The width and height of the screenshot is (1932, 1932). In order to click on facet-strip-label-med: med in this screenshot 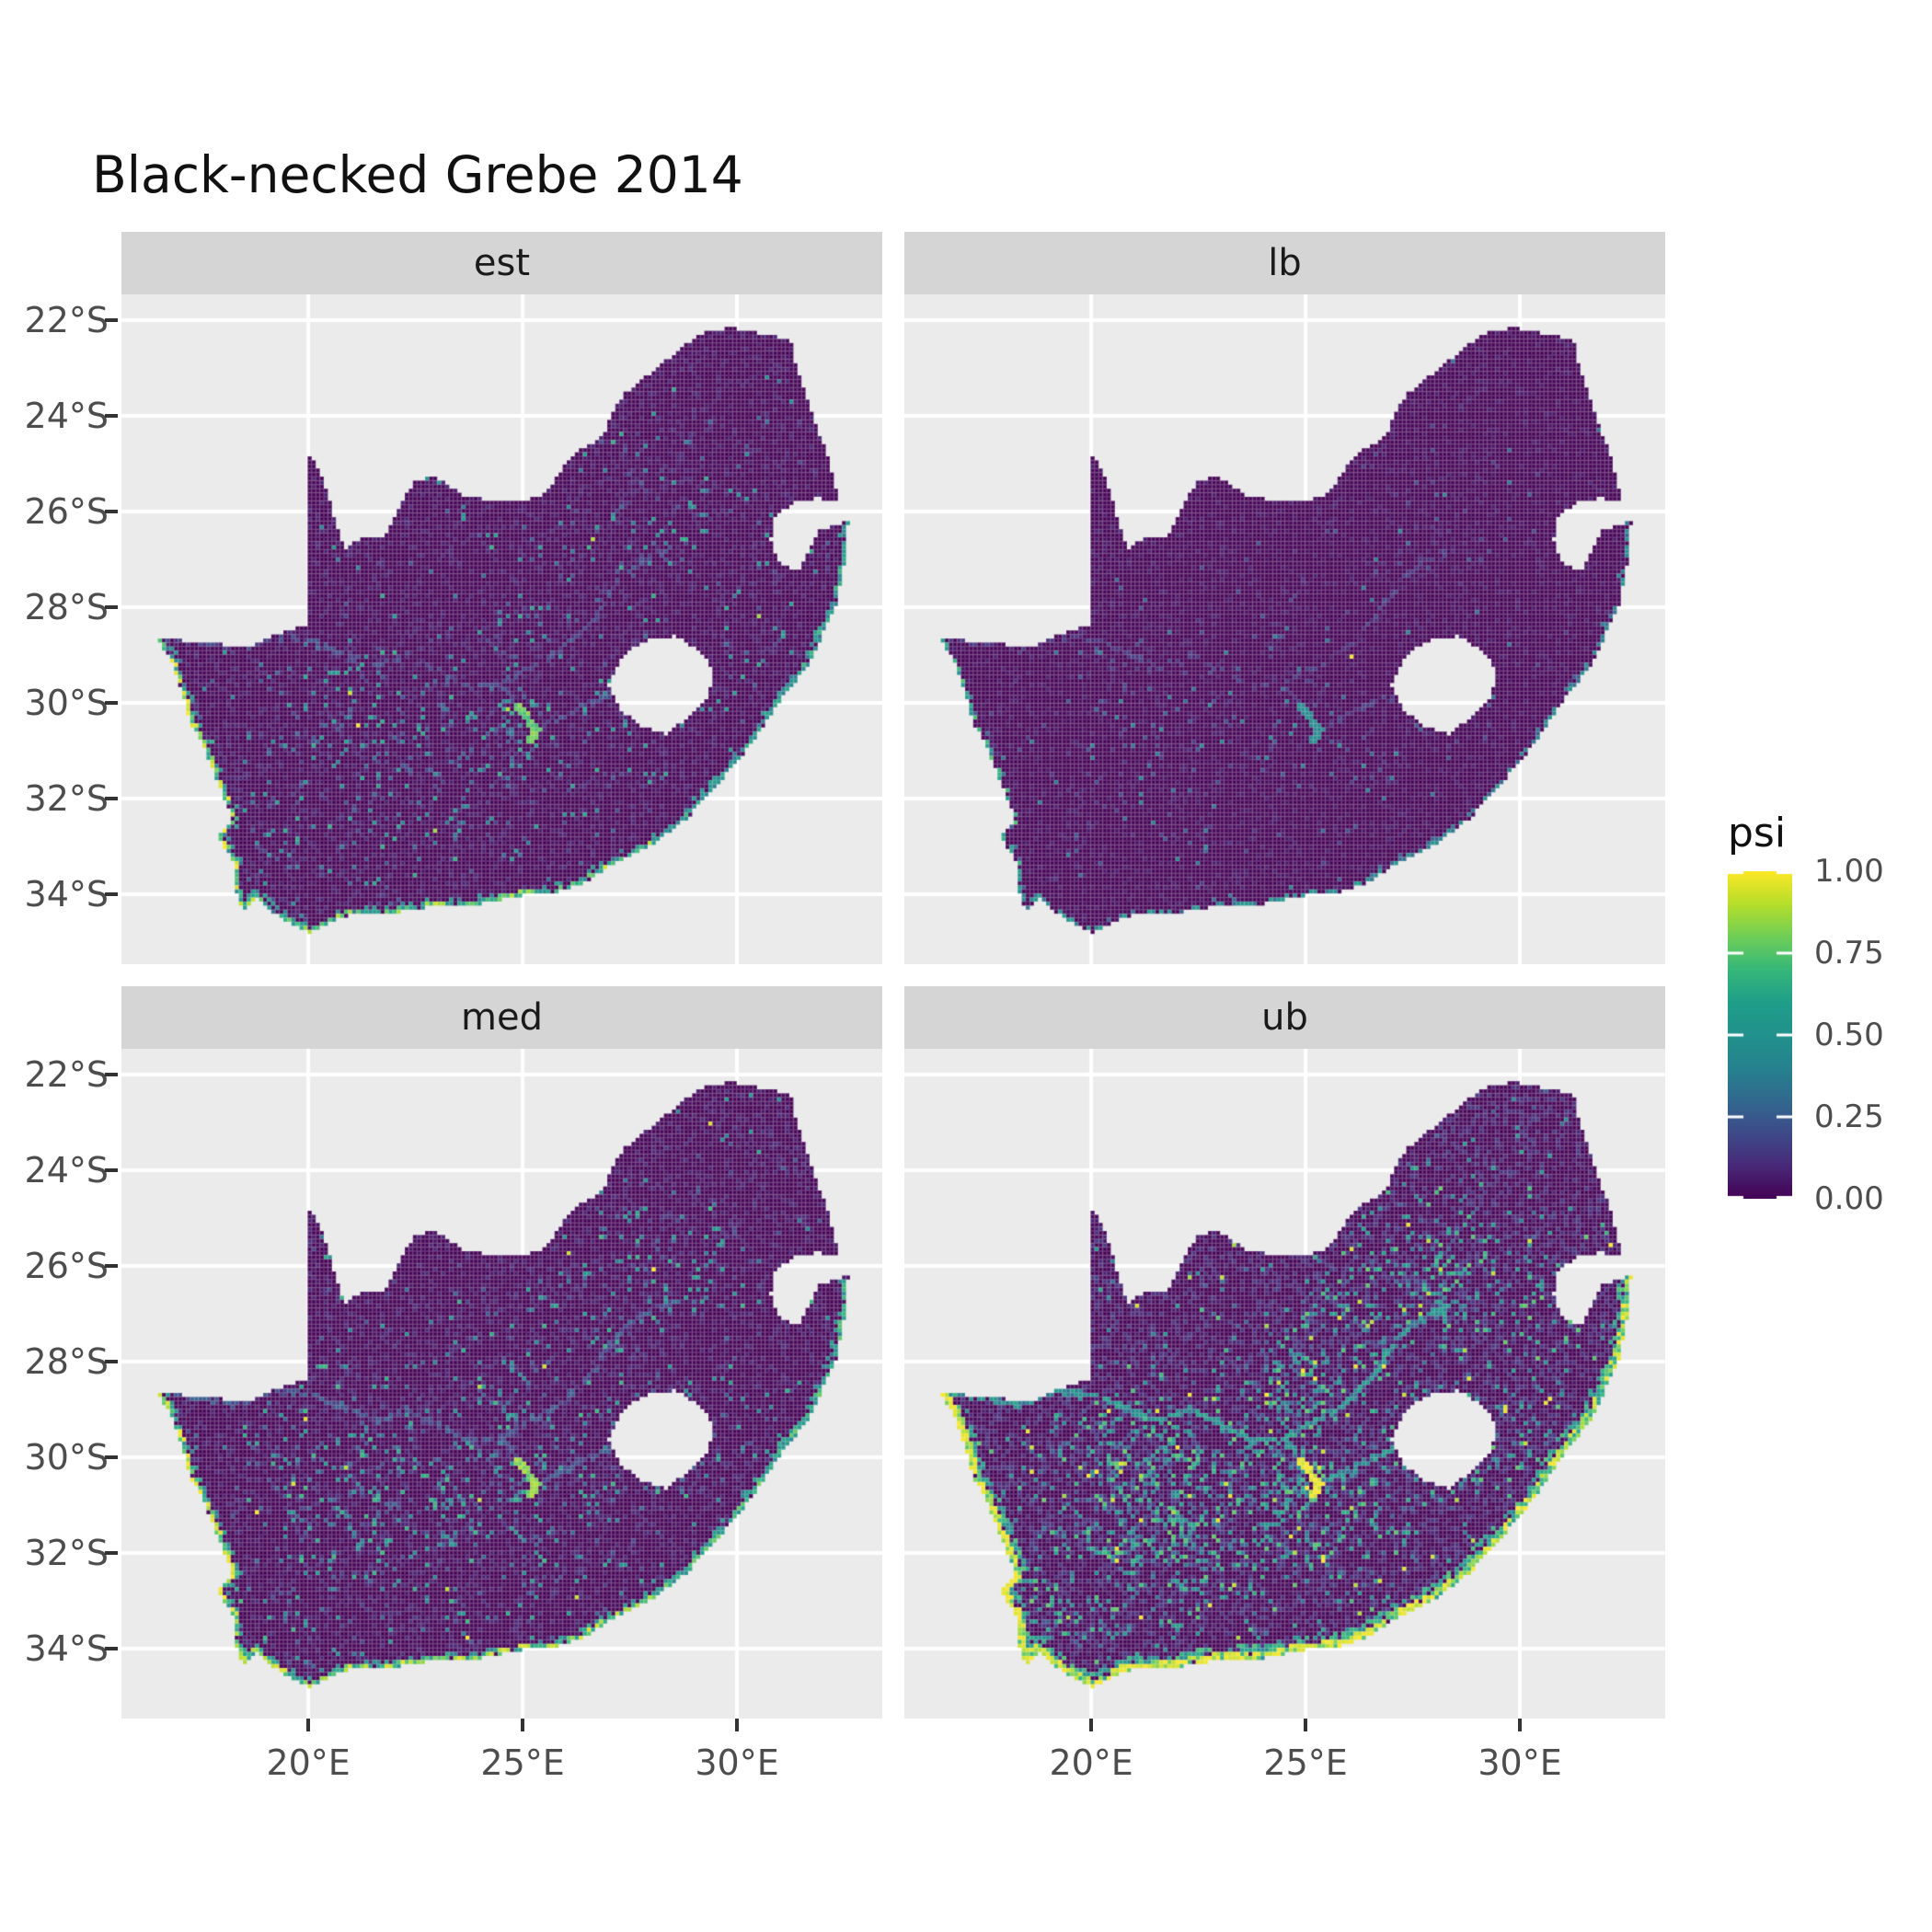, I will do `click(502, 1018)`.